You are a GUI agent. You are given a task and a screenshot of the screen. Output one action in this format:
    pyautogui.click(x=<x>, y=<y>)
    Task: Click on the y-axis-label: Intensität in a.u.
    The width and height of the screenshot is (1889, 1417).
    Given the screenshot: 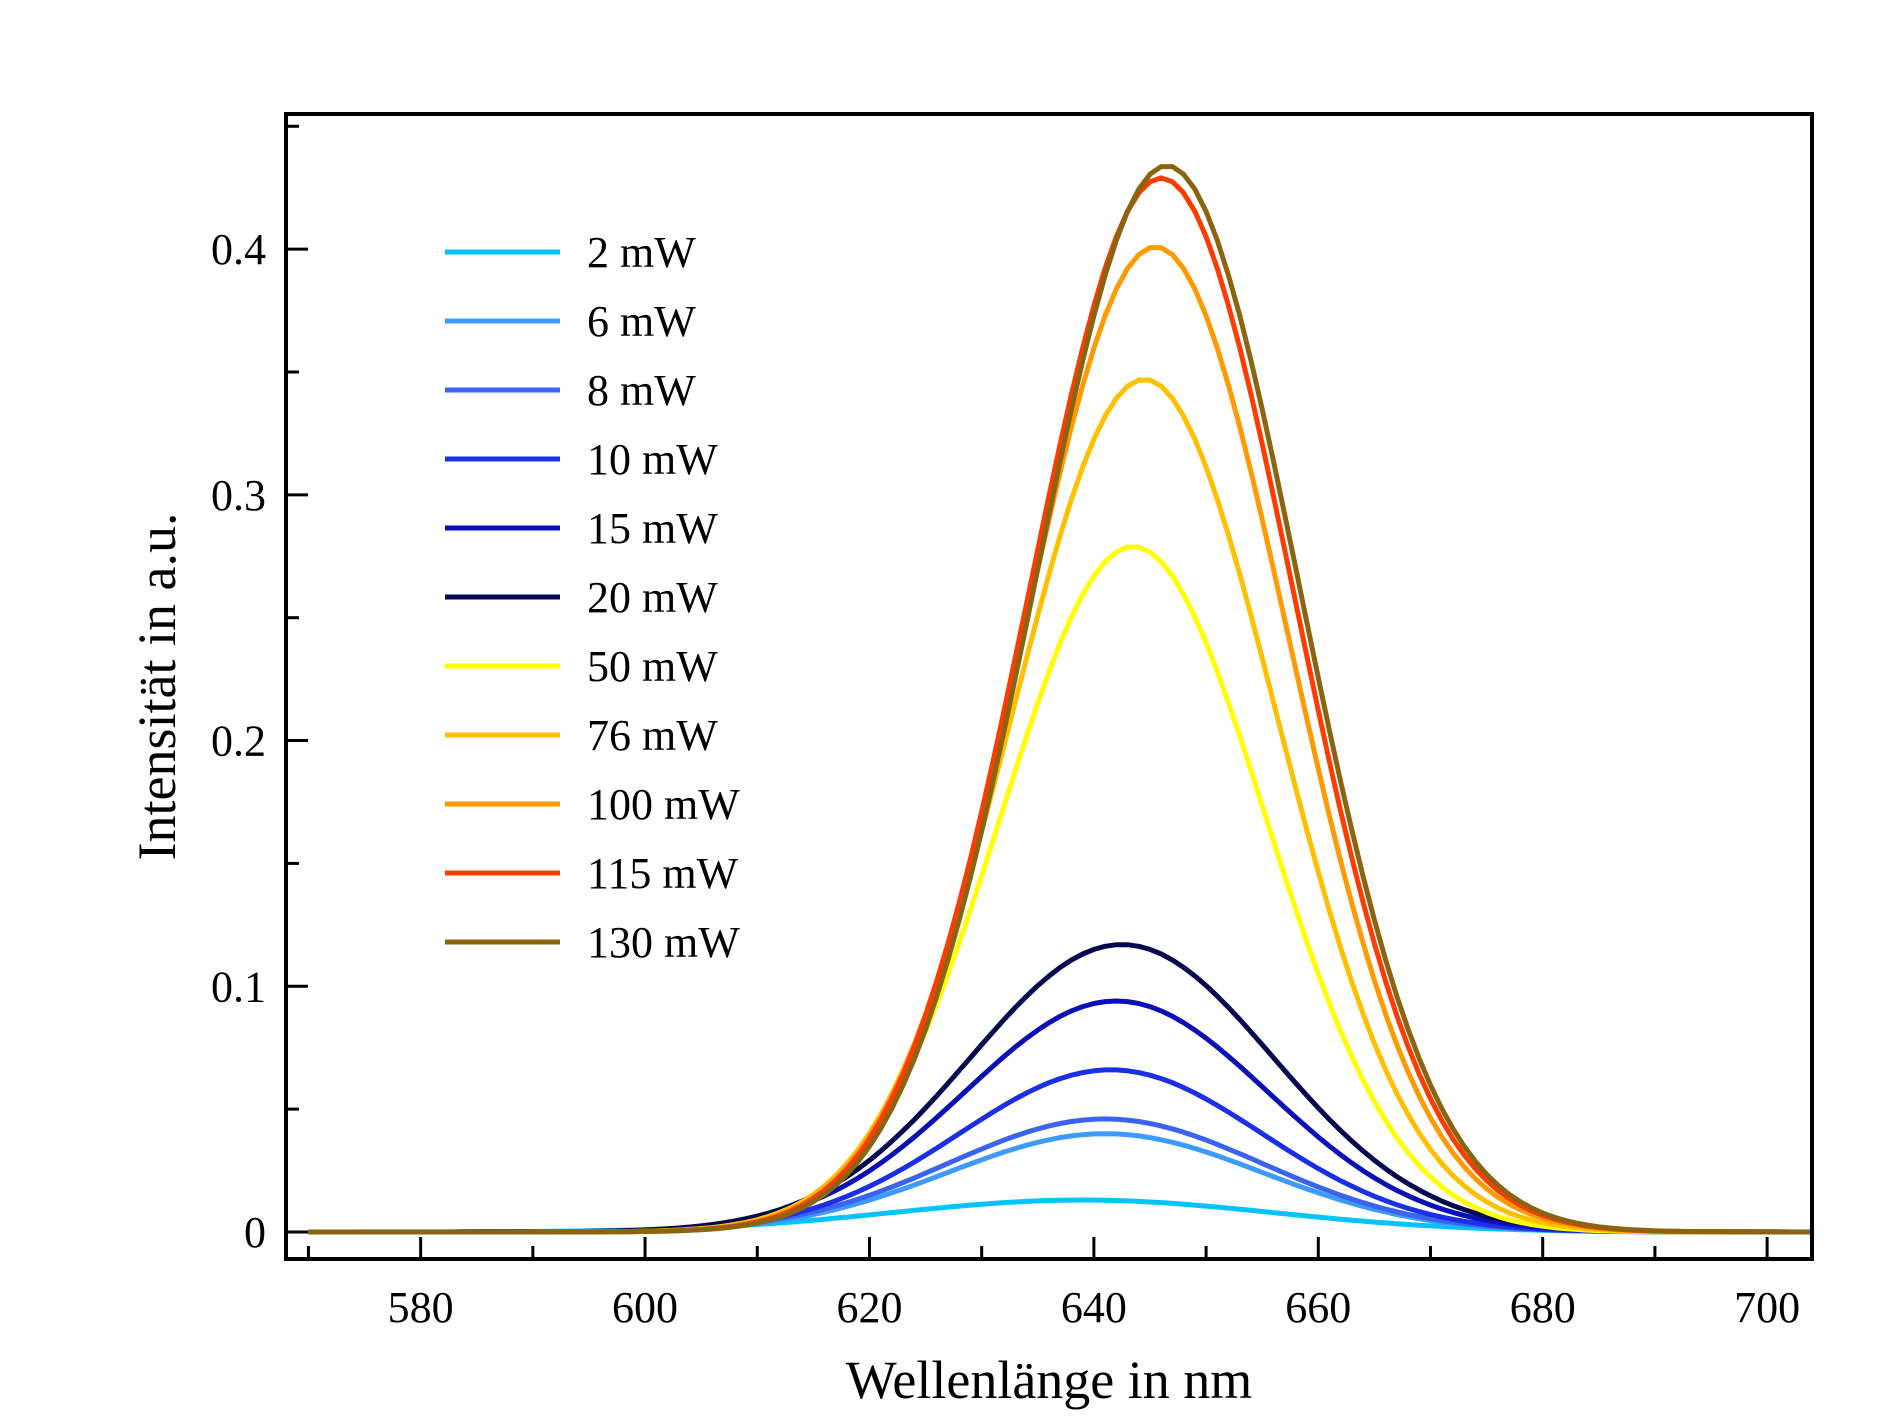 What is the action you would take?
    pyautogui.click(x=157, y=687)
    